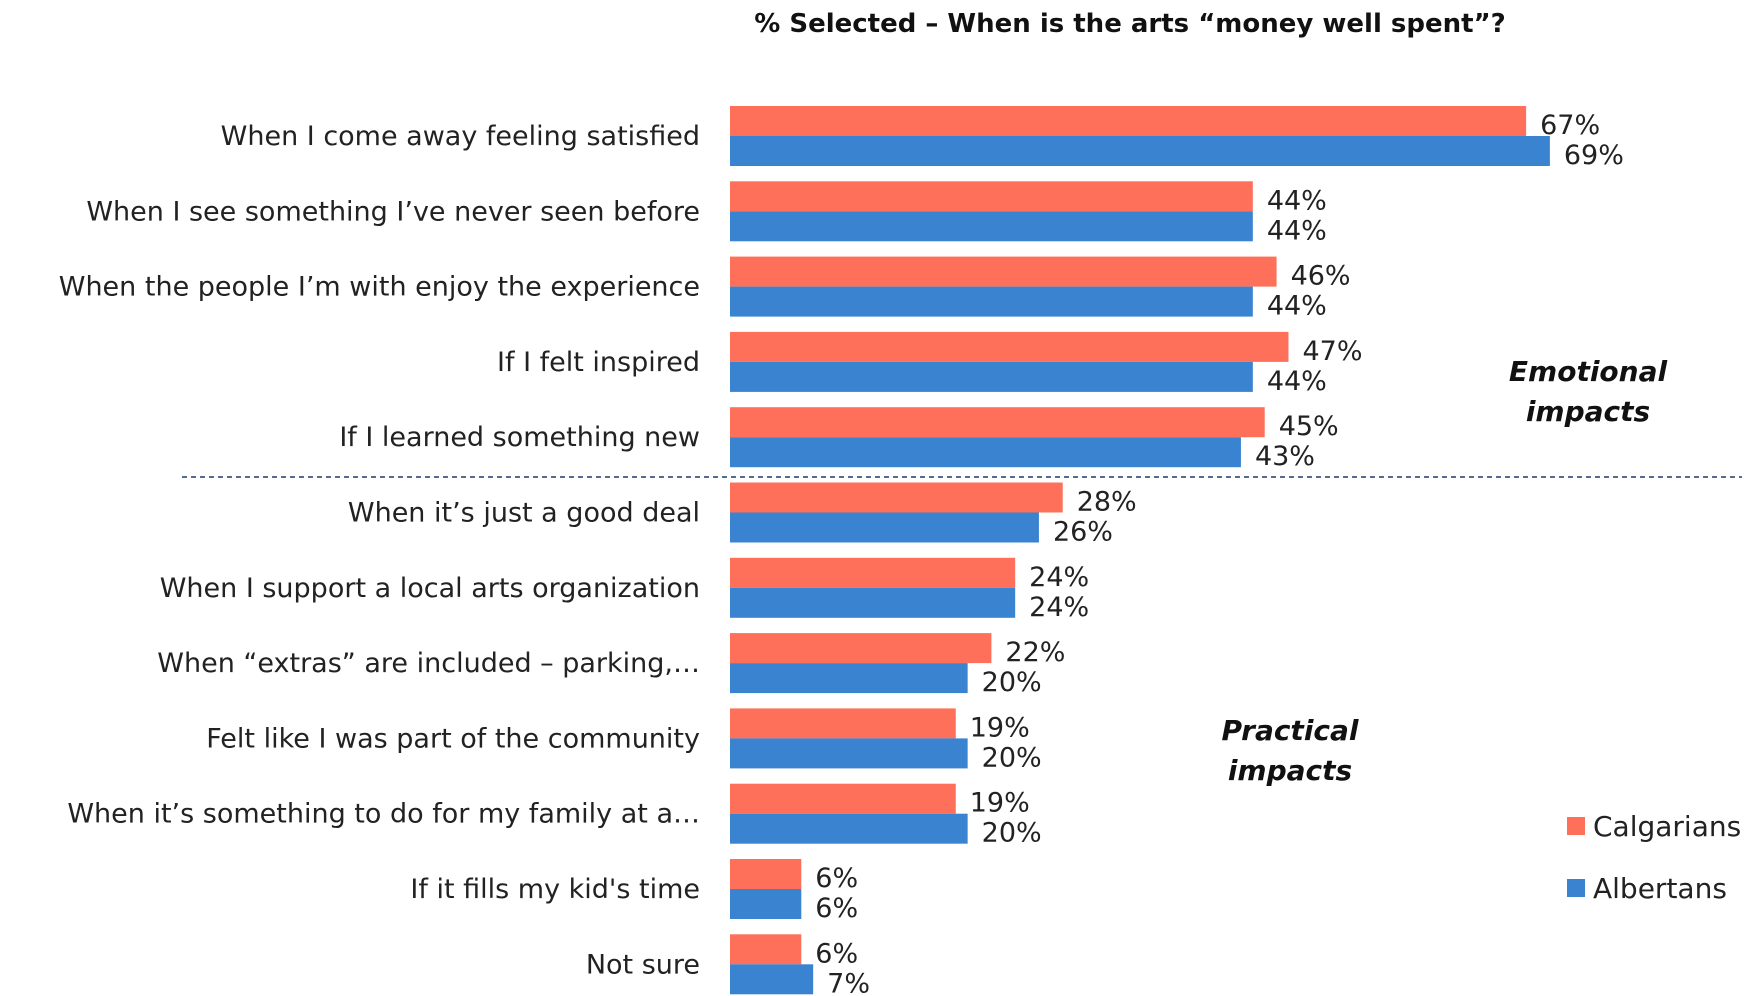 The width and height of the screenshot is (1752, 996). What do you see at coordinates (1576, 888) in the screenshot?
I see `legend-swatch-albertans` at bounding box center [1576, 888].